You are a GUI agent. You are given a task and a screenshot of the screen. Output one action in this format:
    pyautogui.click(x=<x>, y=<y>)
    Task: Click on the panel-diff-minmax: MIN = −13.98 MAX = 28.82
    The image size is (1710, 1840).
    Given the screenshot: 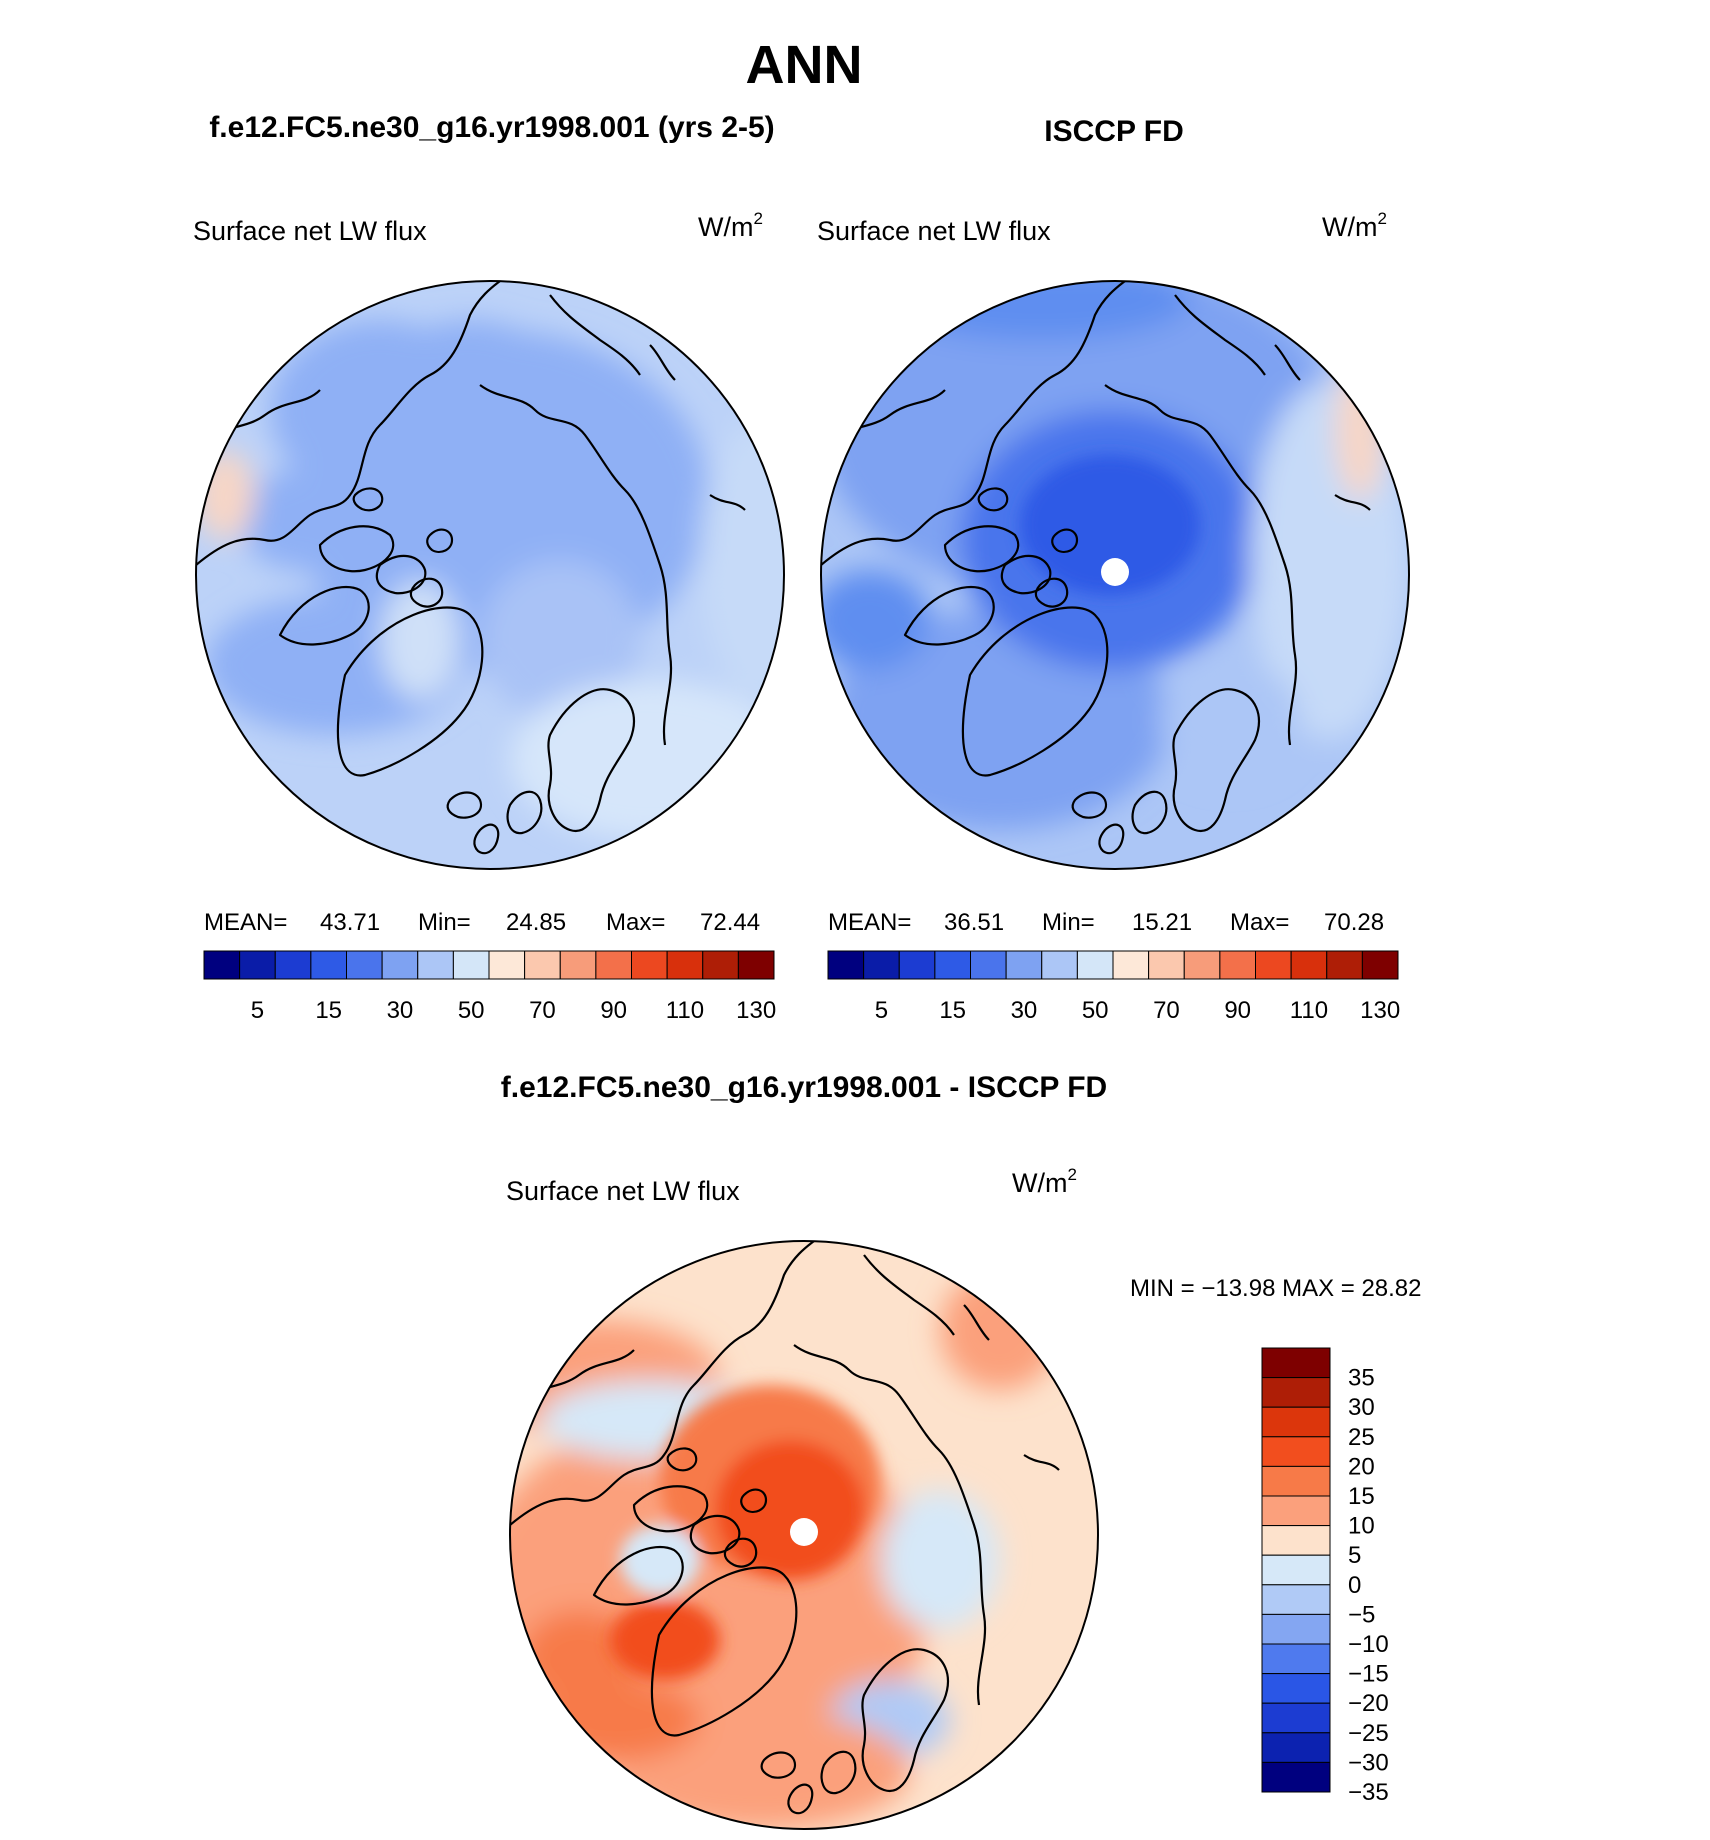 What is the action you would take?
    pyautogui.click(x=1276, y=1288)
    